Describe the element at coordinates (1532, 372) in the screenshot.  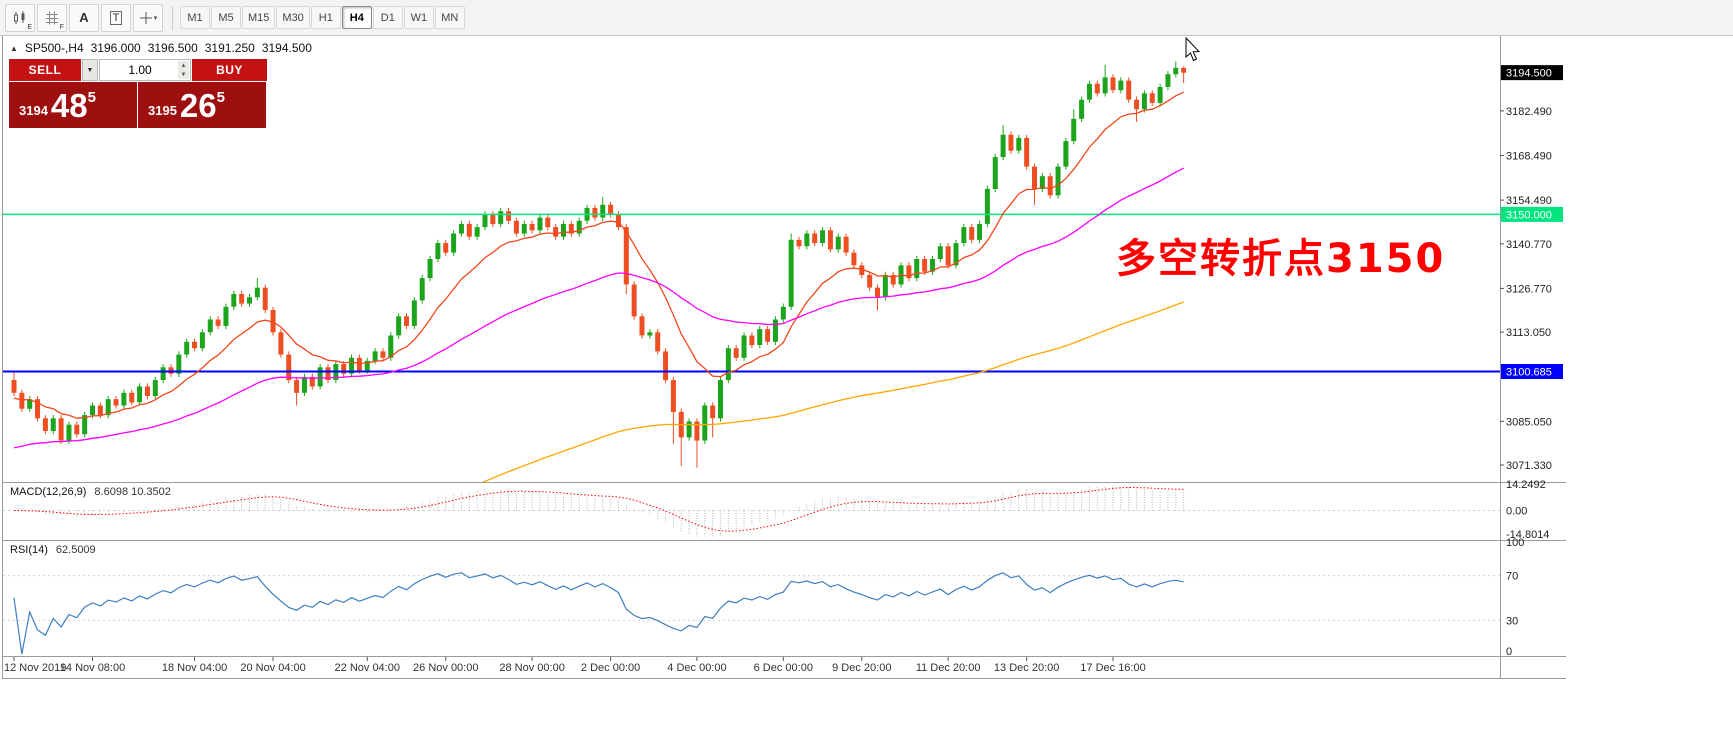
I see `hline-price-badge` at that location.